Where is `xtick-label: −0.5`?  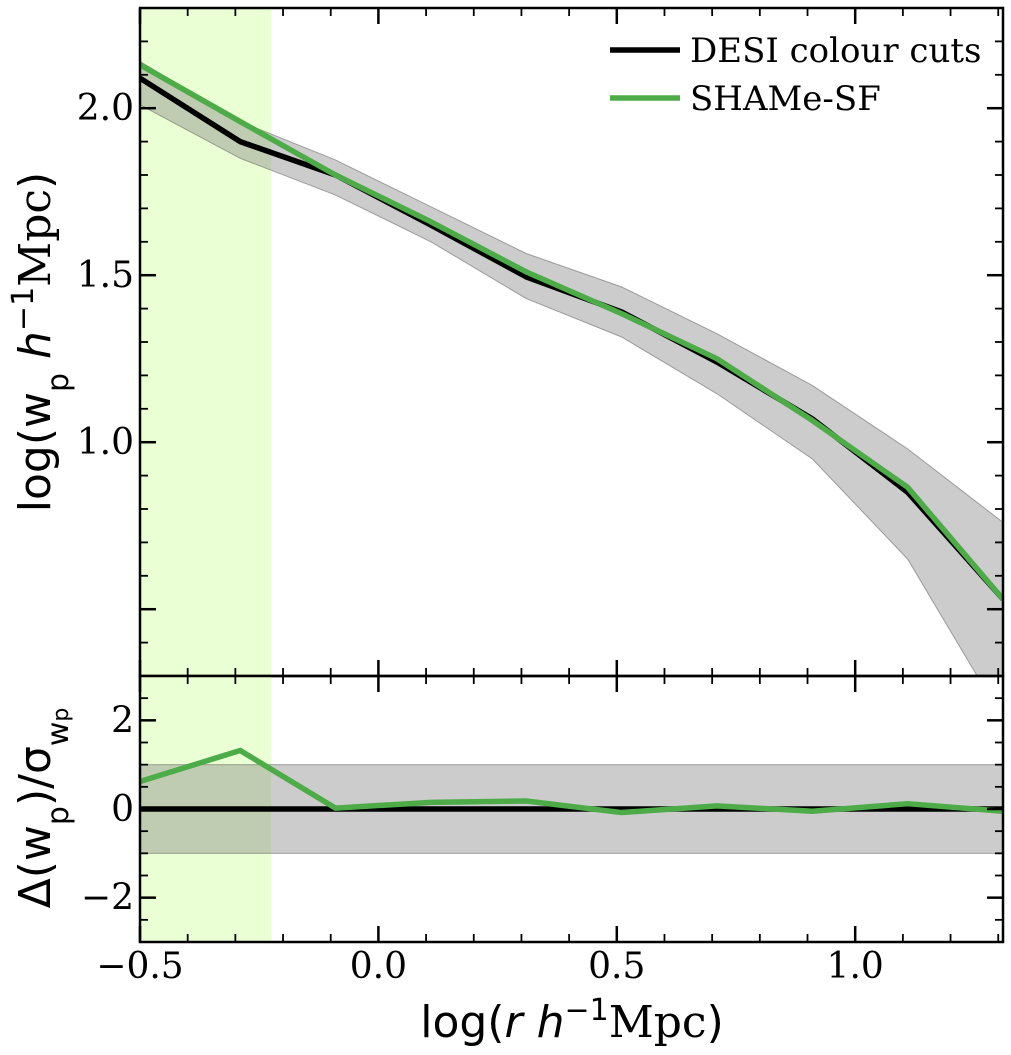
xtick-label: −0.5 is located at coordinates (139, 966).